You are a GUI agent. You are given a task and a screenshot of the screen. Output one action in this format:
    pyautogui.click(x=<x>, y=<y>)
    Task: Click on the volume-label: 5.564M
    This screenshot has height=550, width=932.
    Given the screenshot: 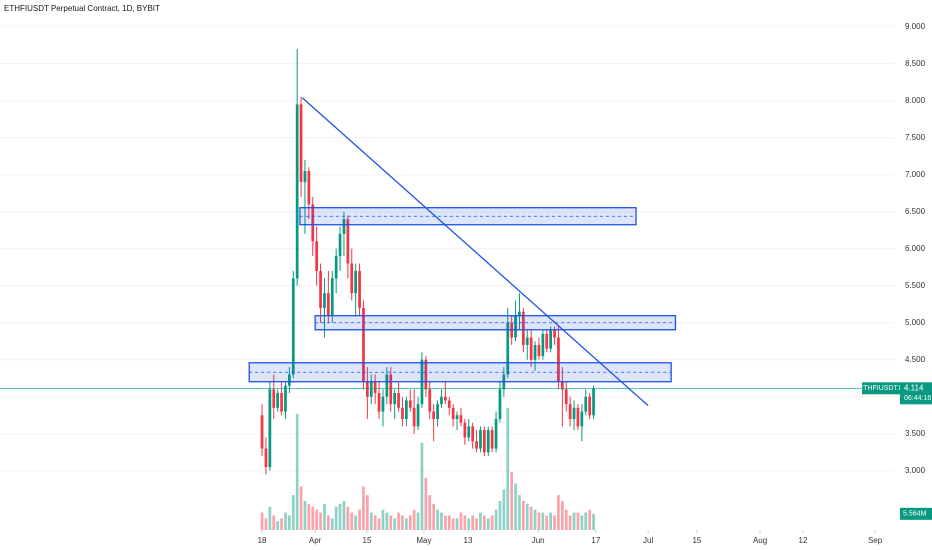 What is the action you would take?
    pyautogui.click(x=915, y=514)
    